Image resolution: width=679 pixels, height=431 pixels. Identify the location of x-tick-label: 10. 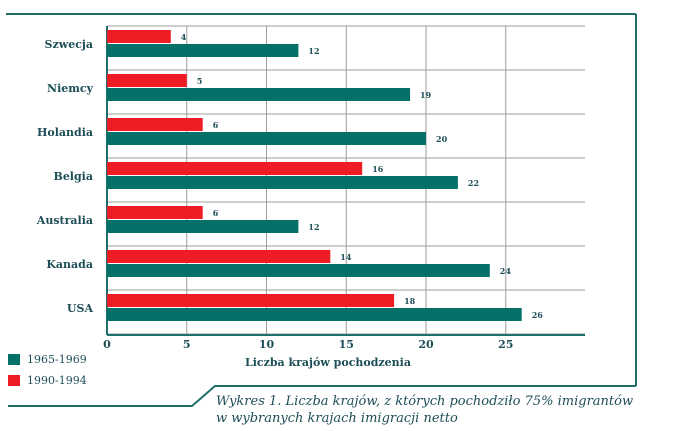
(267, 344).